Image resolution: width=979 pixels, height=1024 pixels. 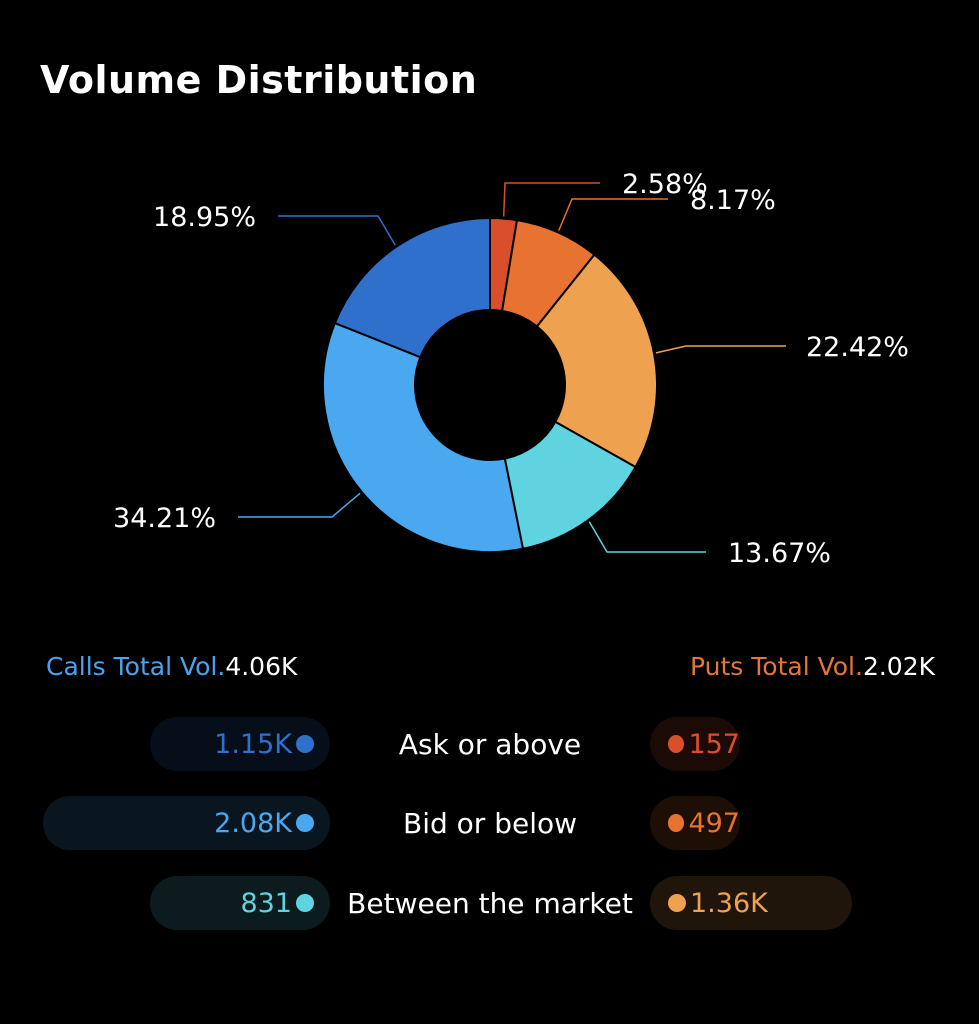 I want to click on puts-total-value: 2.02K, so click(x=898, y=666).